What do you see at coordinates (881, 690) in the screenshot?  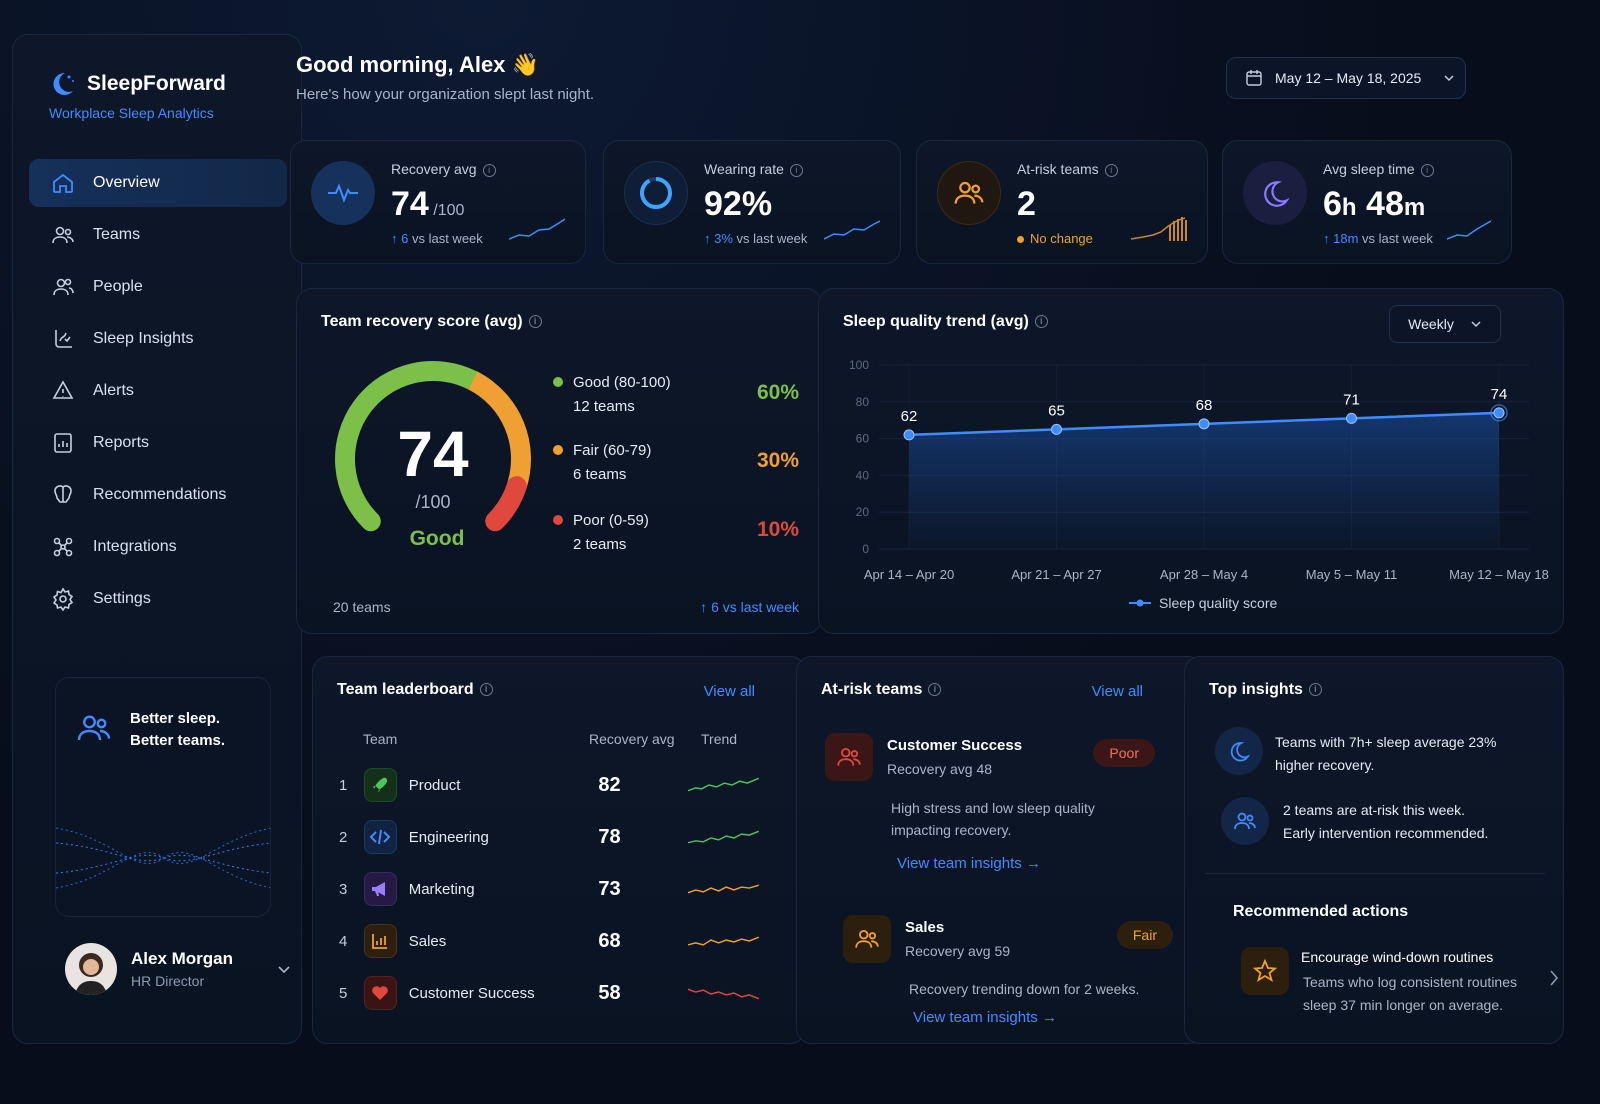 I see `card-title: At-risk teams i` at bounding box center [881, 690].